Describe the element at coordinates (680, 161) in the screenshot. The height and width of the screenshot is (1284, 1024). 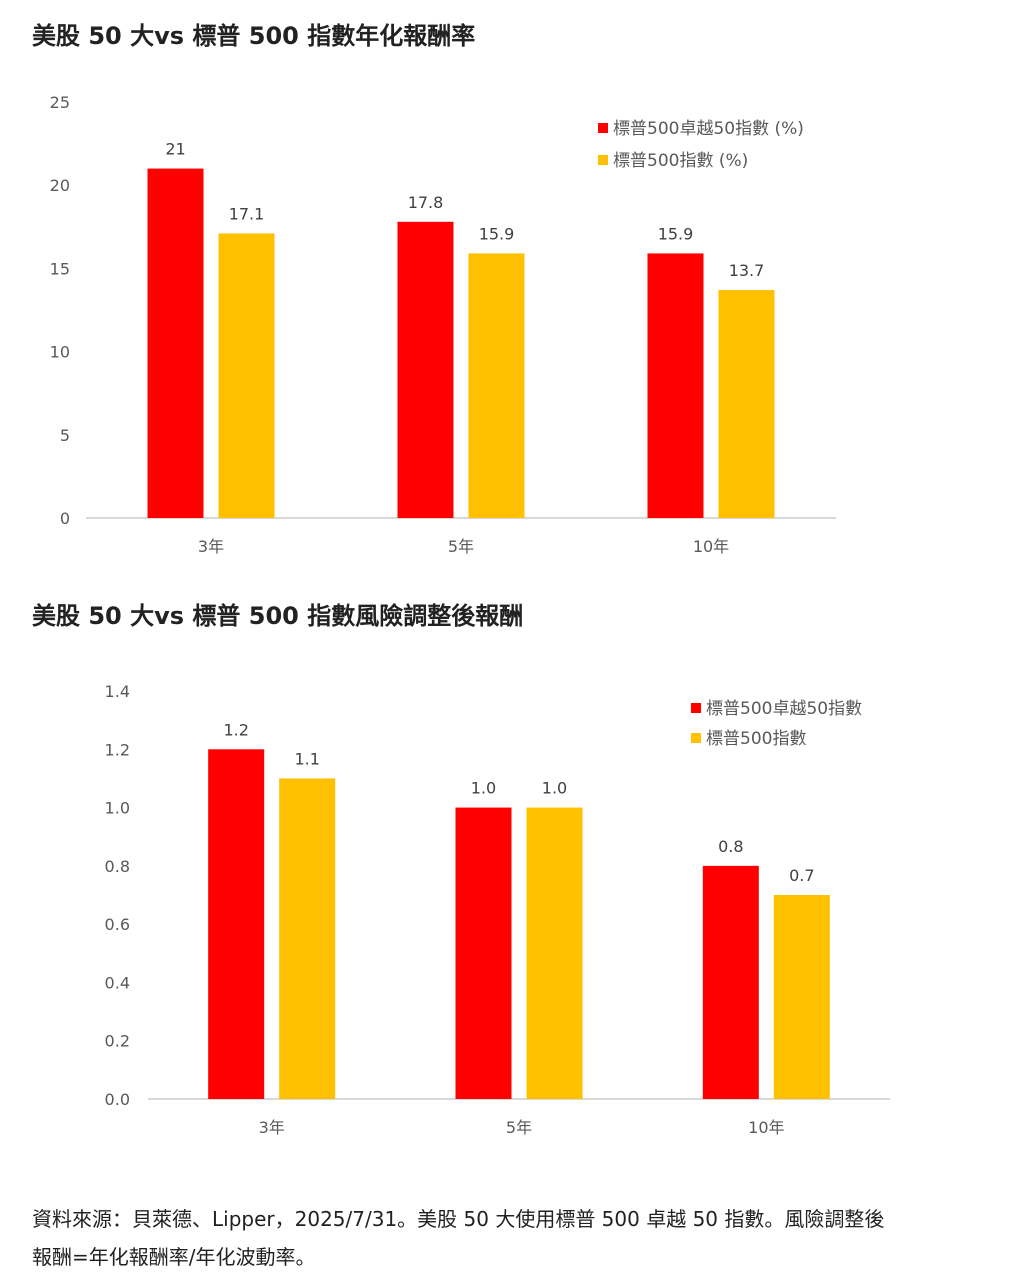
I see `legend-label: 標普500指數 (%)` at that location.